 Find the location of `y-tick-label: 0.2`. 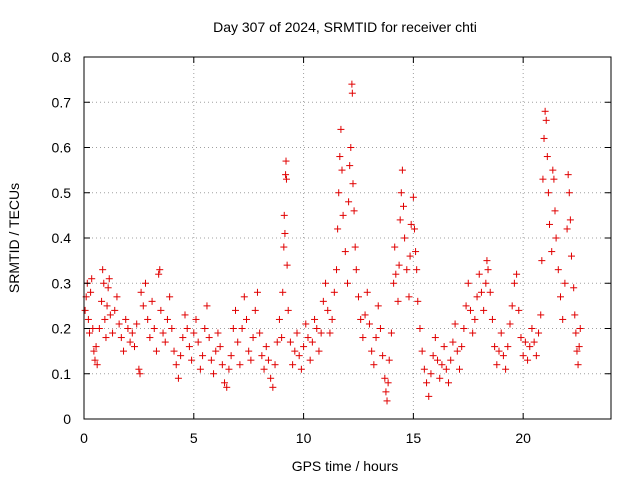

y-tick-label: 0.2 is located at coordinates (62, 329).